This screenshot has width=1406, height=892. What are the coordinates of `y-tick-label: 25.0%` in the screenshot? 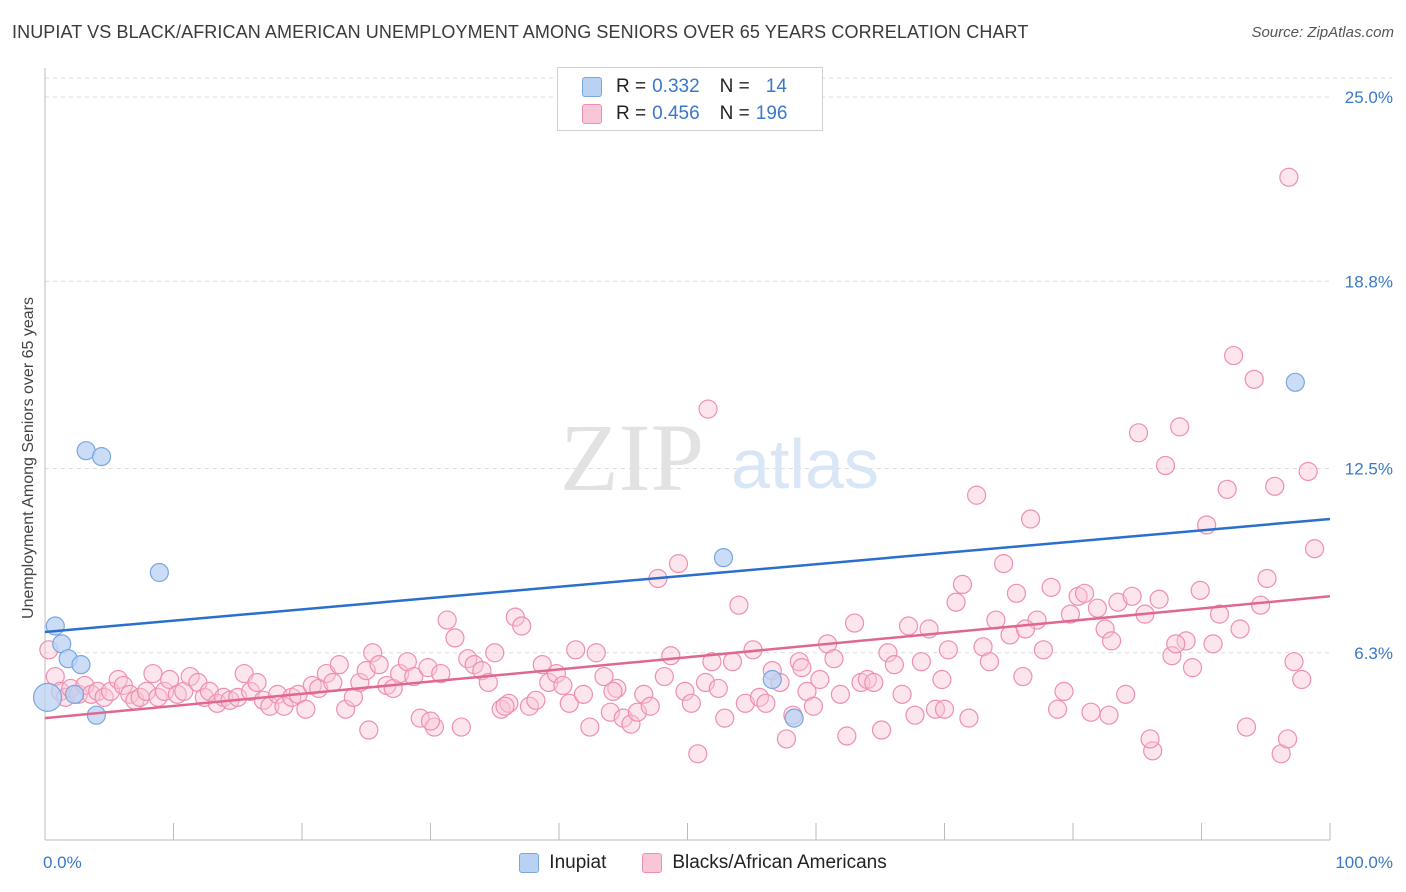 It's located at (1369, 97).